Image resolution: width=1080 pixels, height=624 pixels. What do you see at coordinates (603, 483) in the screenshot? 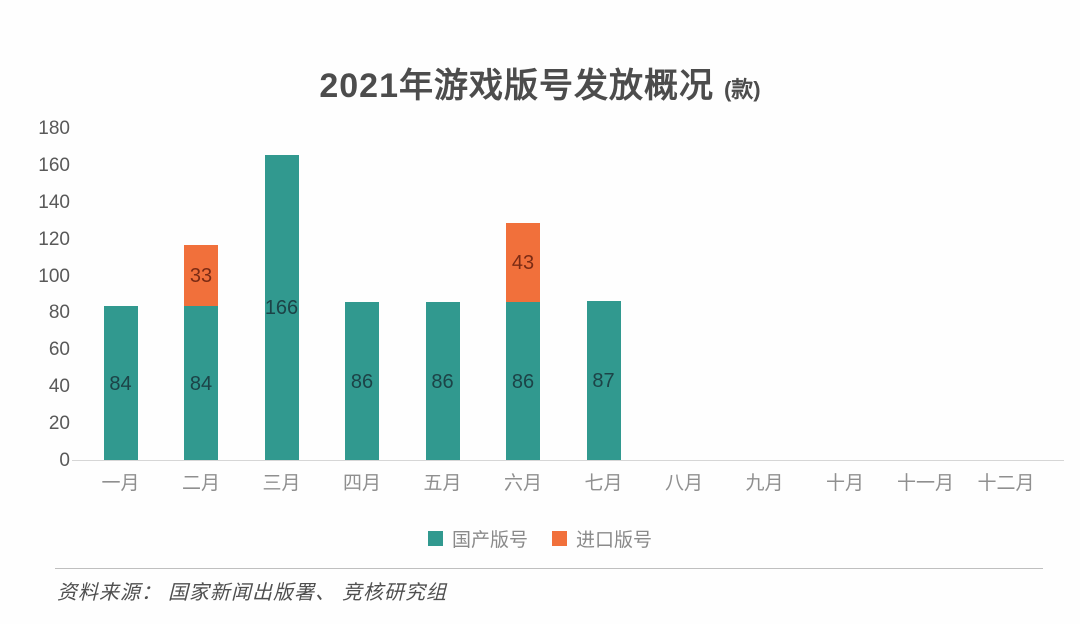
I see `x-axis-label: 七月` at bounding box center [603, 483].